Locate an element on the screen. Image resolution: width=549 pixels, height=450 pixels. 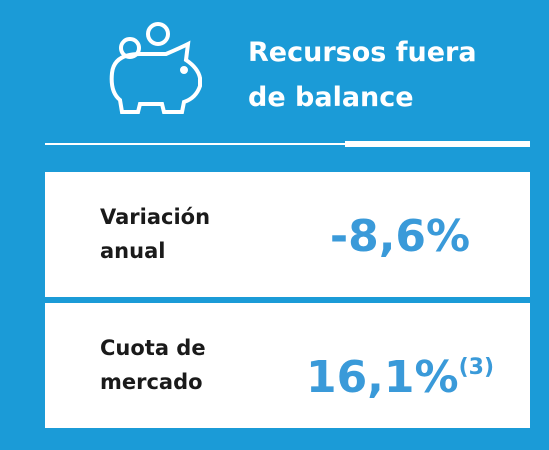
divider-accent is located at coordinates (437, 144).